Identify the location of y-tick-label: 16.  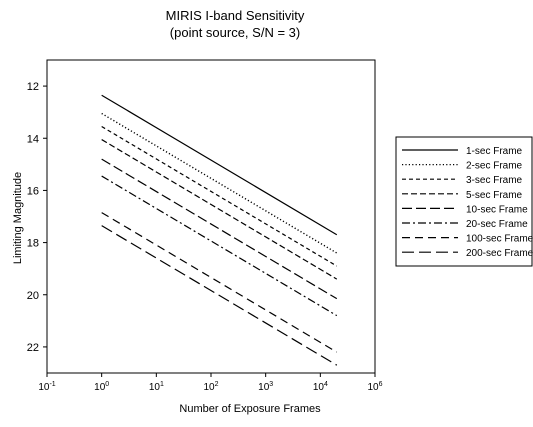
(33, 191).